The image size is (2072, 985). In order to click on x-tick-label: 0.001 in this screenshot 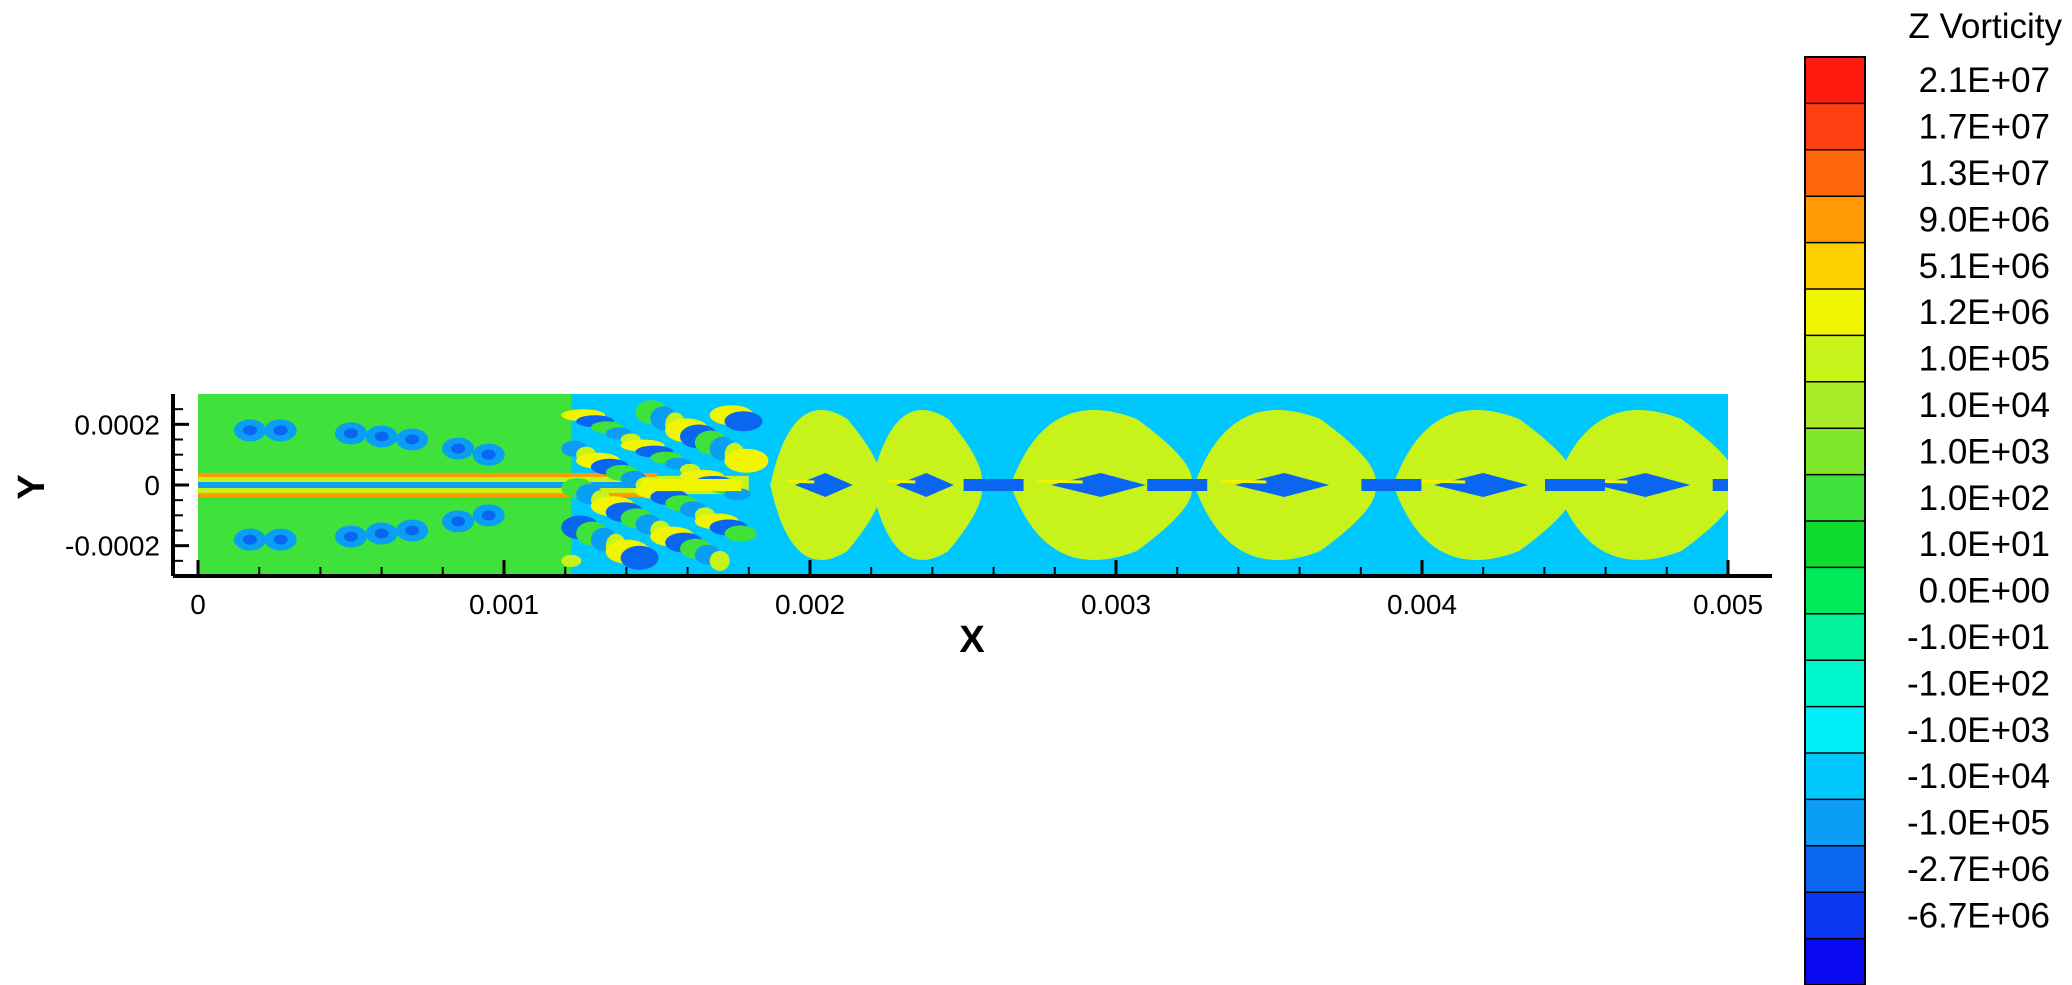, I will do `click(504, 604)`.